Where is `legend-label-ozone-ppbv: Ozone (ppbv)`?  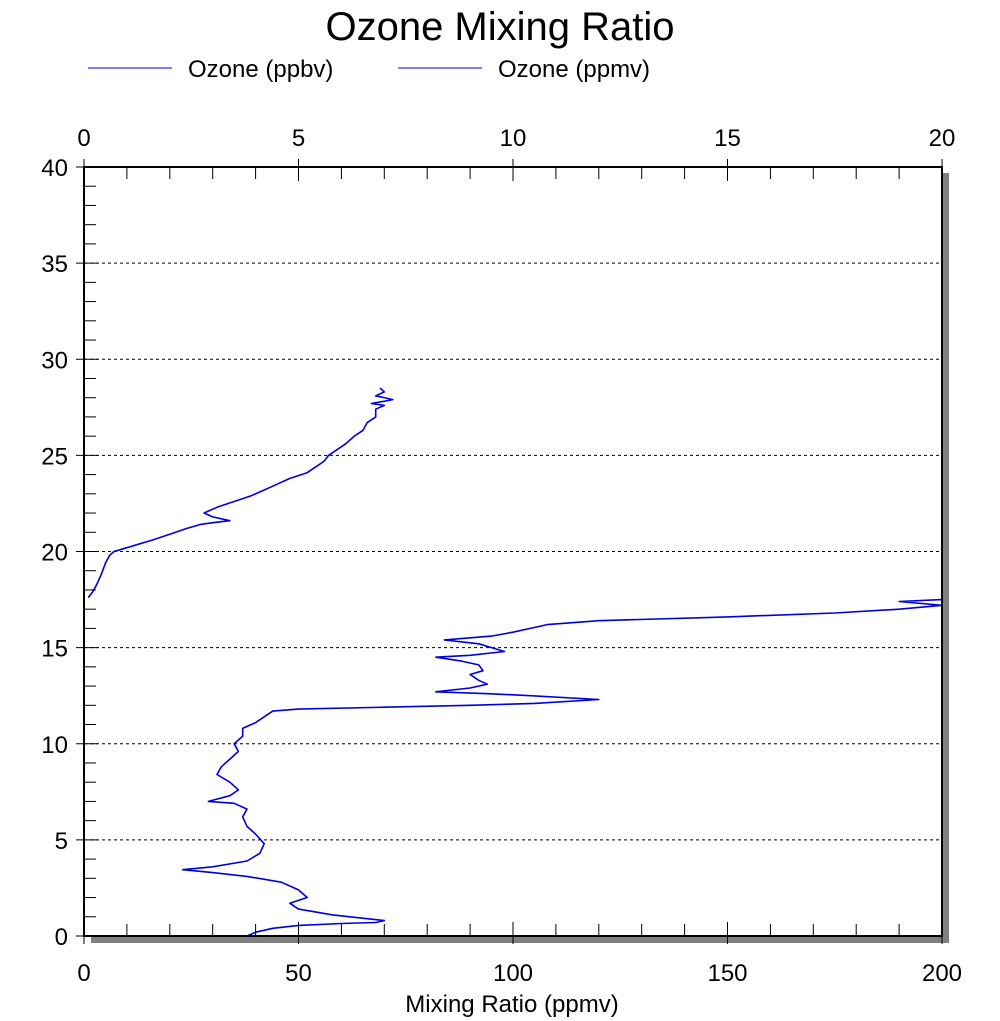 legend-label-ozone-ppbv: Ozone (ppbv) is located at coordinates (260, 69).